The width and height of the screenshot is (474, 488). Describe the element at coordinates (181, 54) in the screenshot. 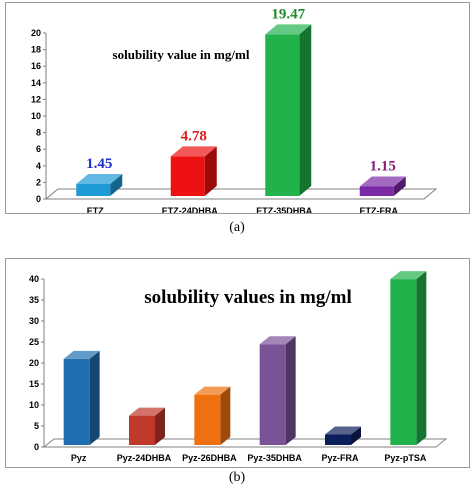

I see `chart-title: solubility value in mg/ml` at that location.